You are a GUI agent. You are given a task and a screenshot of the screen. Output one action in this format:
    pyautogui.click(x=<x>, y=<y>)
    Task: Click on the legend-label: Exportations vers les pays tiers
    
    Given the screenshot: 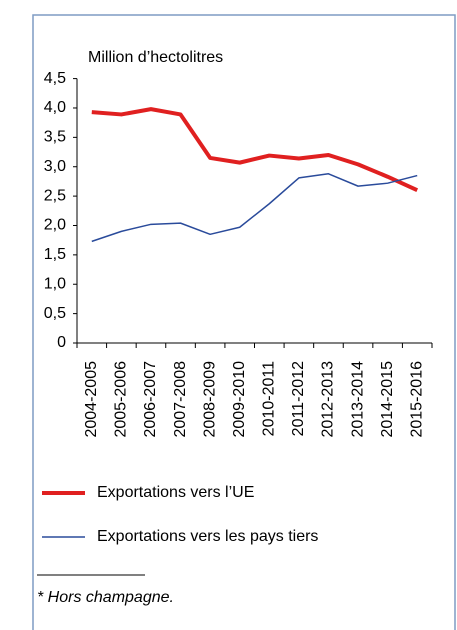 What is the action you would take?
    pyautogui.click(x=207, y=536)
    